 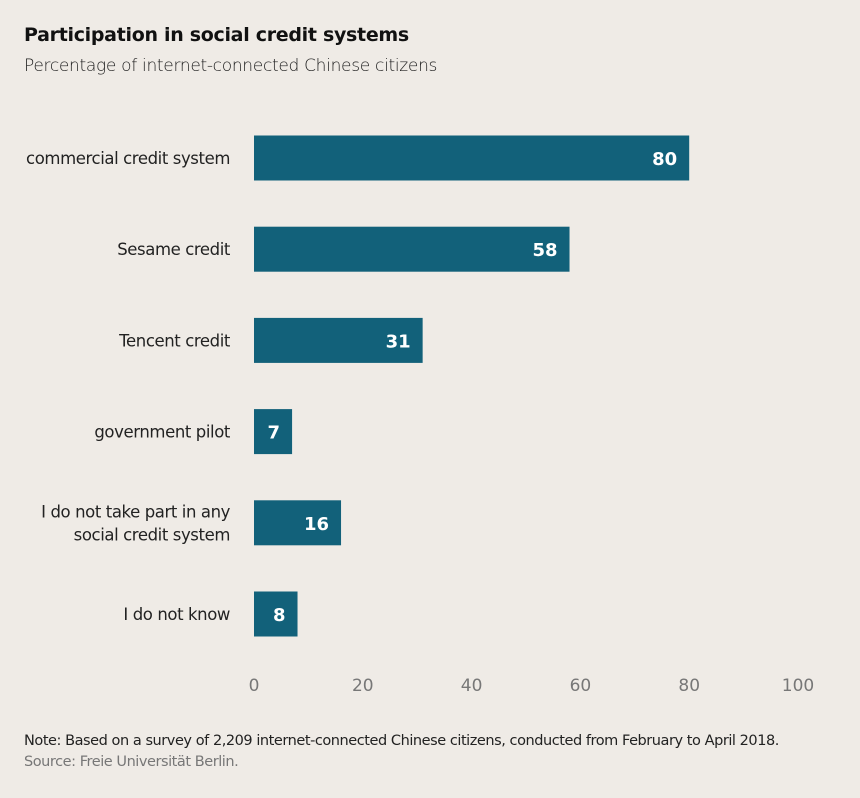 I want to click on category-label: Tencent credit, so click(x=174, y=340).